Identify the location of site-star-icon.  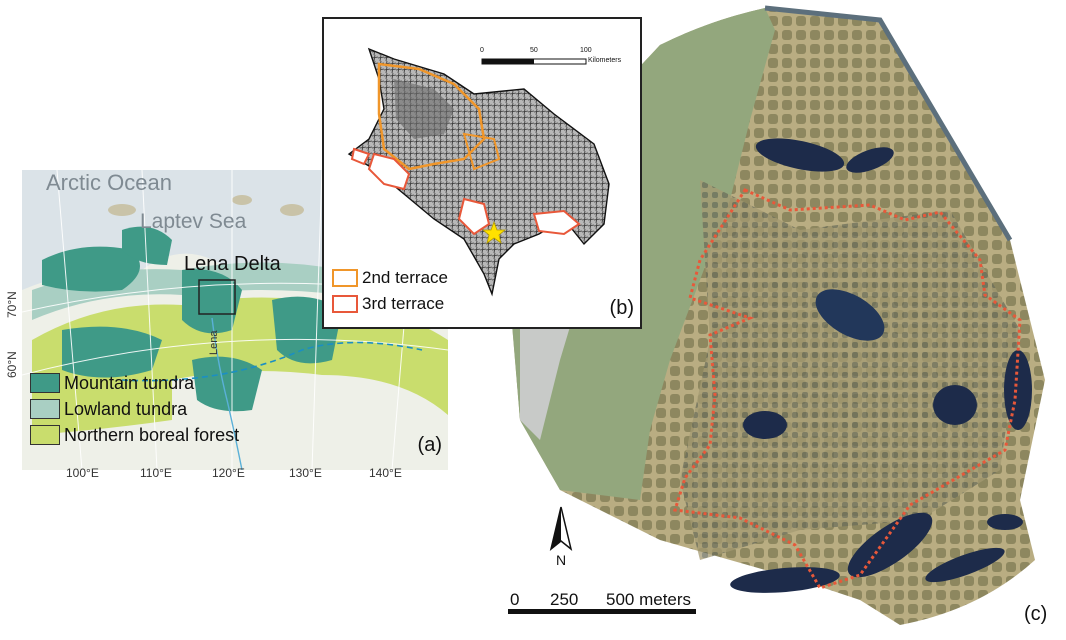
(494, 232).